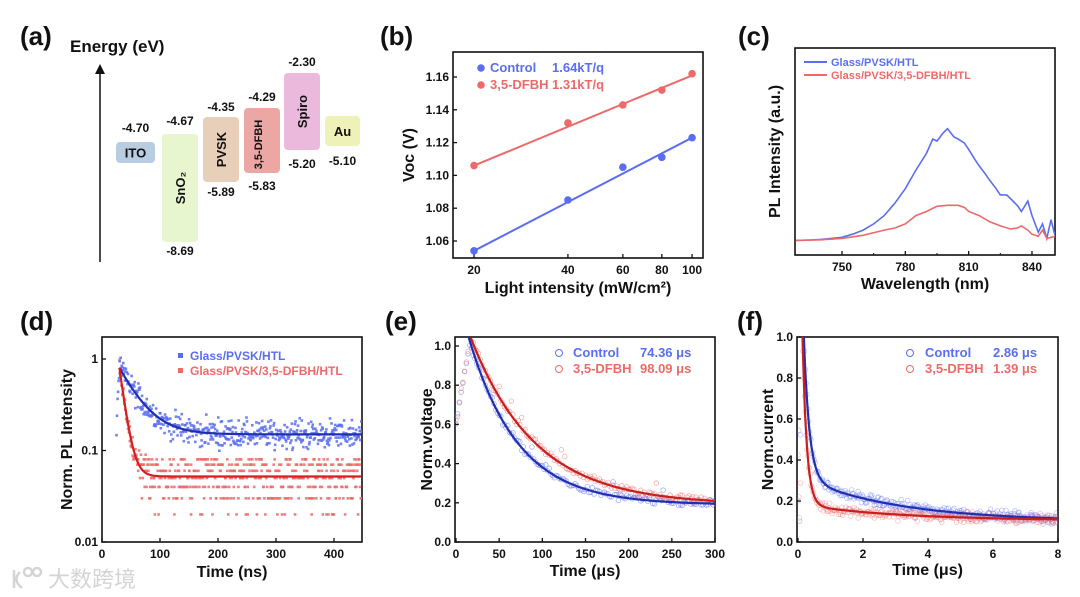  I want to click on x-tick-label: 300, so click(276, 554).